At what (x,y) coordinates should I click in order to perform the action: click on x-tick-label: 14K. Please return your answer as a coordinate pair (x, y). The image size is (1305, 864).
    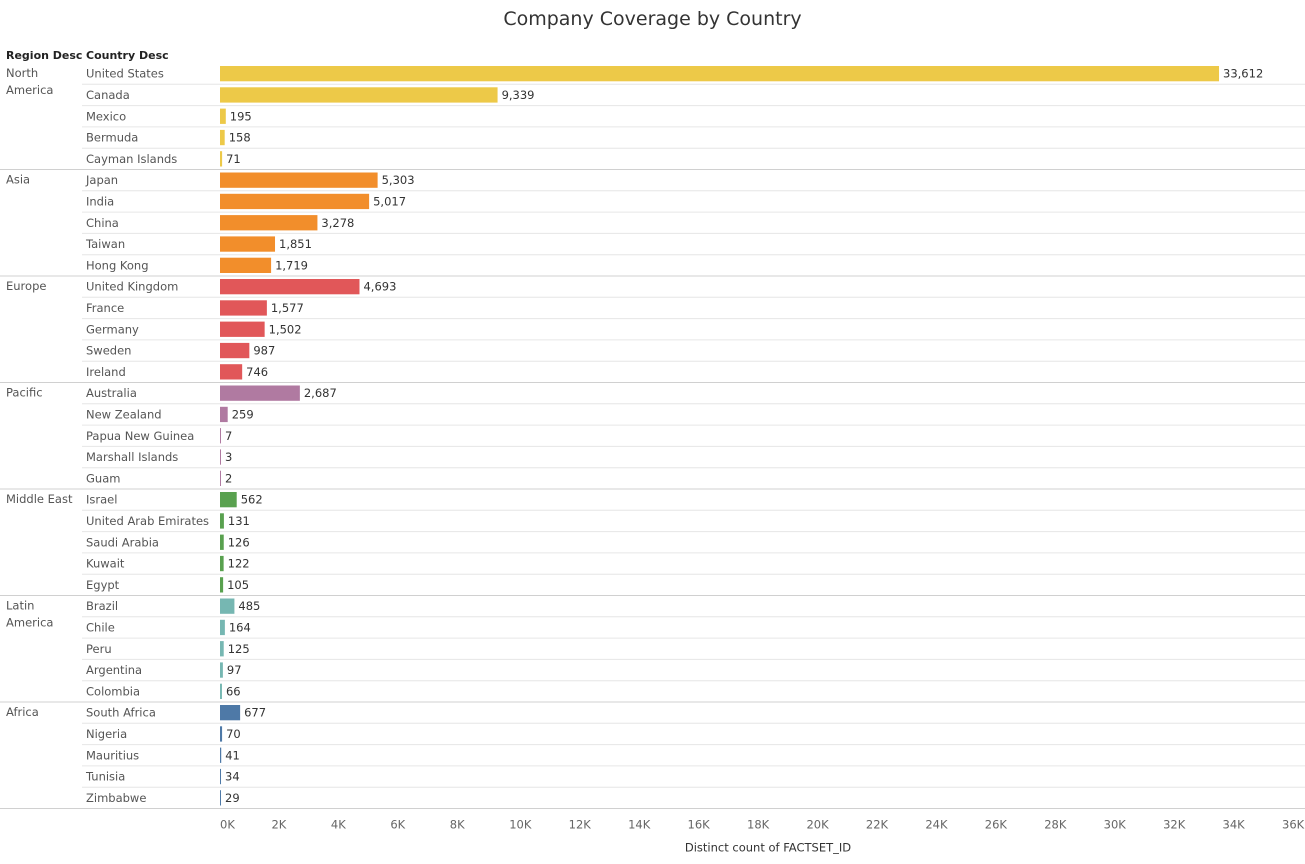
    Looking at the image, I should click on (639, 825).